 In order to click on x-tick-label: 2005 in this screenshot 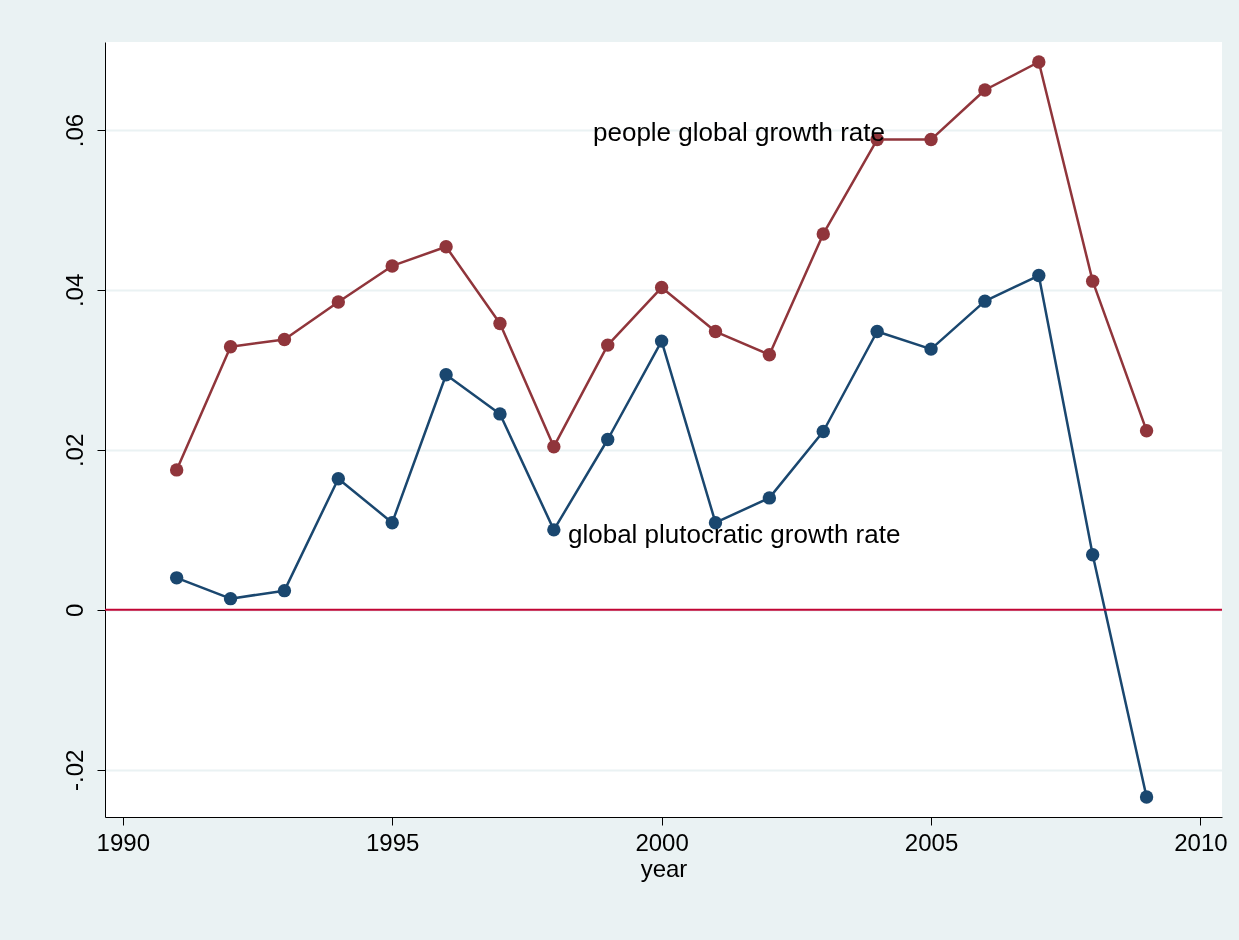, I will do `click(931, 842)`.